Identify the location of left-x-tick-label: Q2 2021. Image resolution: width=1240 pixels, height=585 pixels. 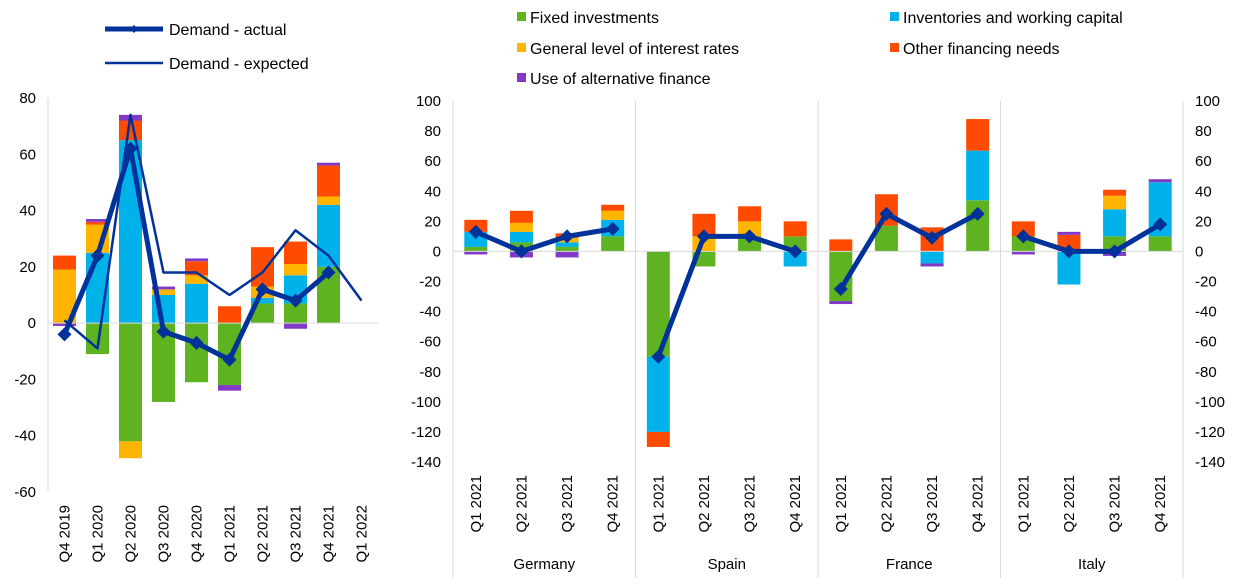
(263, 534).